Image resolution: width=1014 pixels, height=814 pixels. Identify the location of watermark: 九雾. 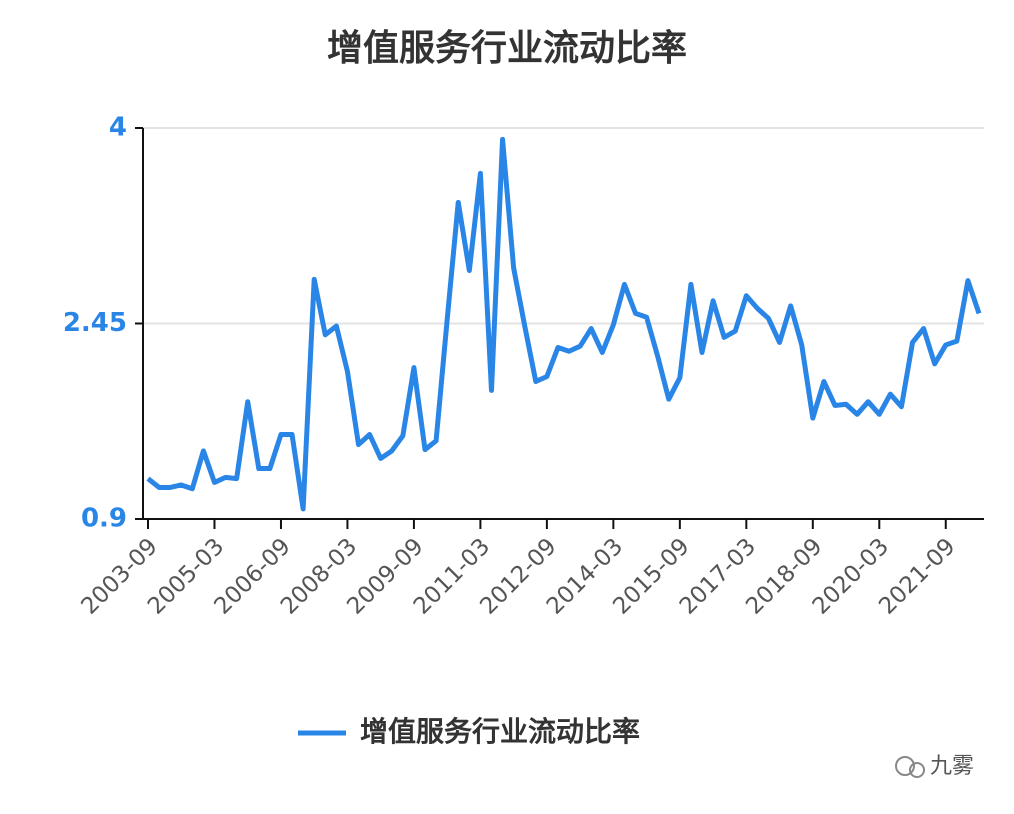
(934, 766).